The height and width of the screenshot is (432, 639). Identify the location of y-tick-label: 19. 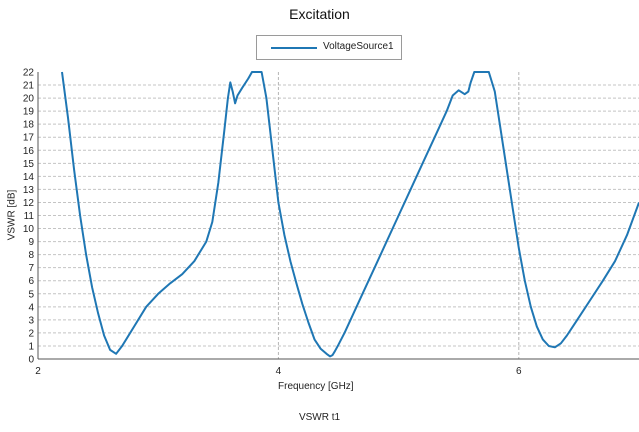
(29, 112).